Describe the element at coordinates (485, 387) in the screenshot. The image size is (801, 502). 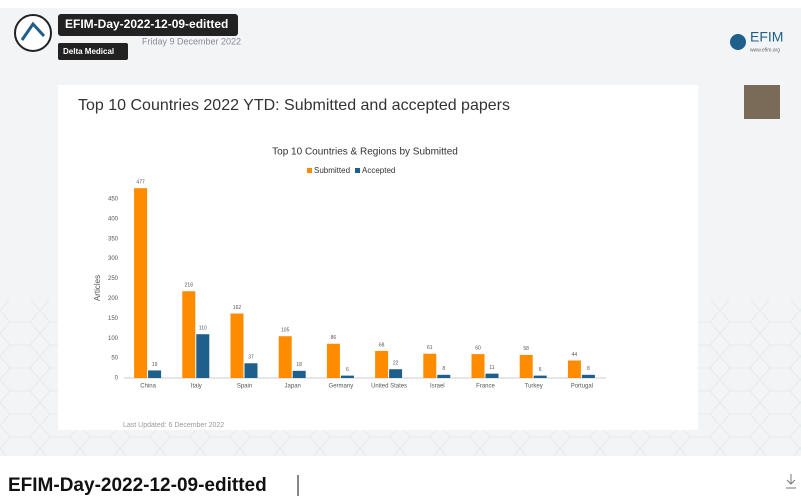
I see `x-tick-label: France` at that location.